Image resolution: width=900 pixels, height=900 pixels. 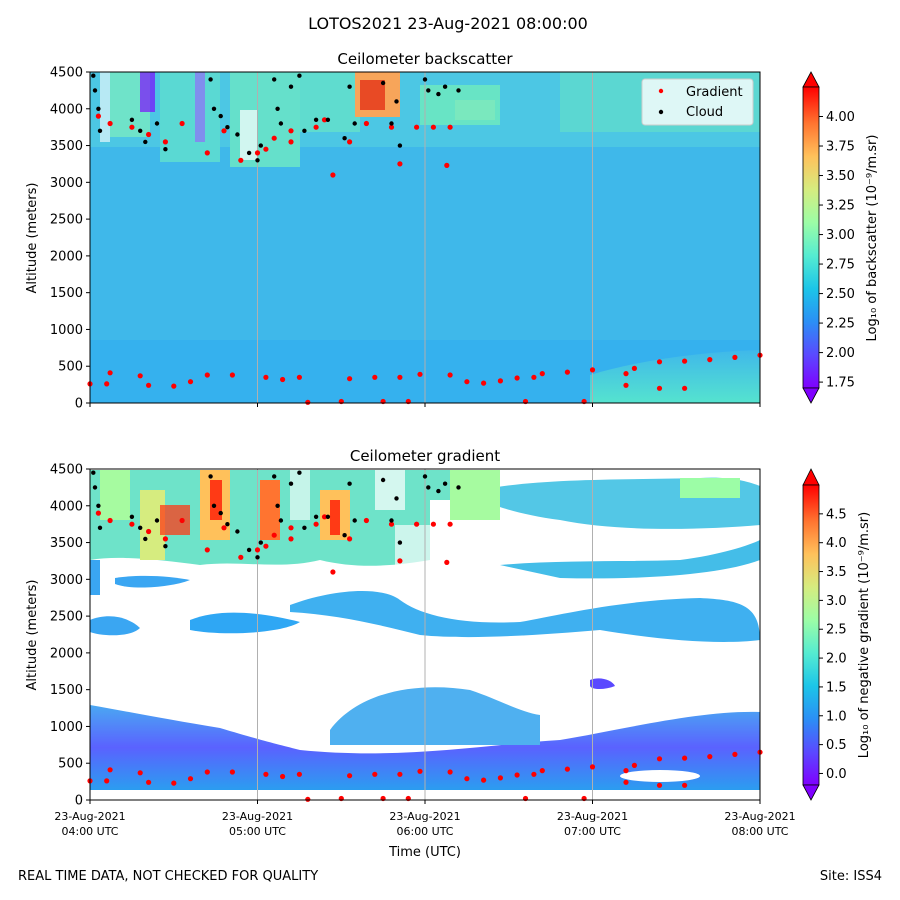 I want to click on legend-cloud-marker, so click(x=661, y=112).